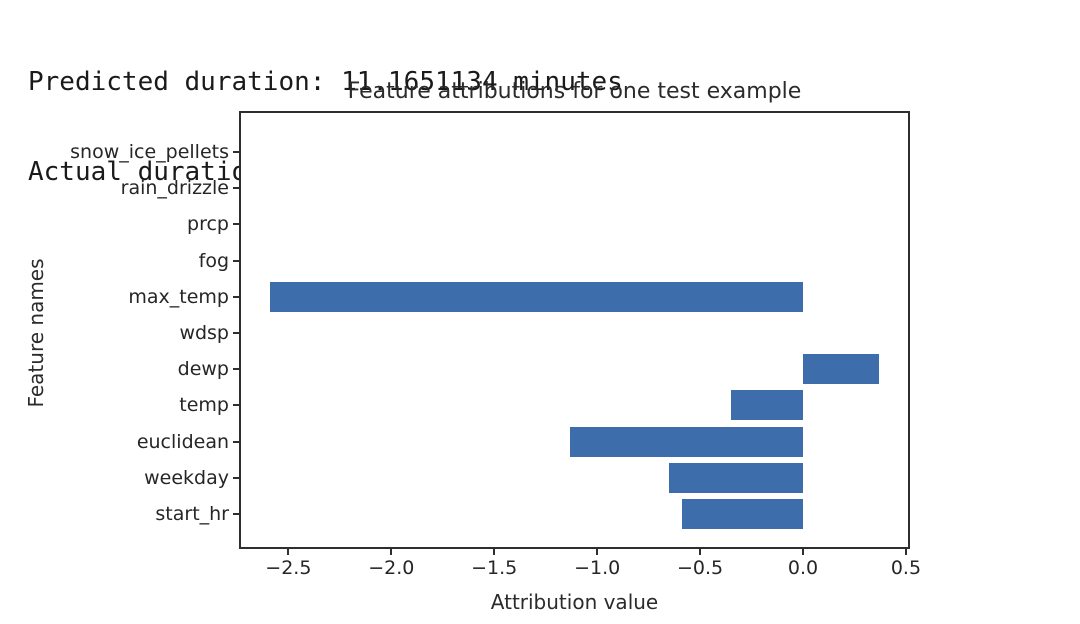 The width and height of the screenshot is (1080, 624). I want to click on x-tick-label: −1.0, so click(597, 568).